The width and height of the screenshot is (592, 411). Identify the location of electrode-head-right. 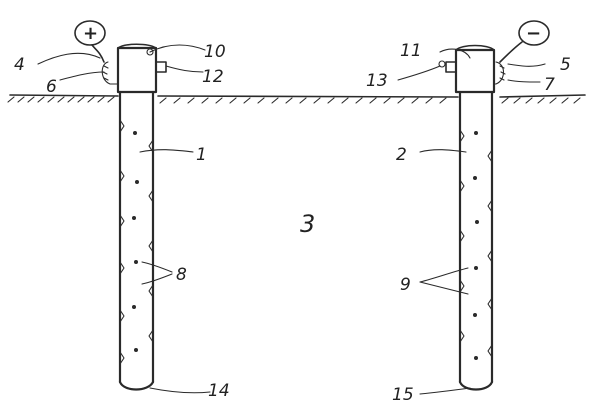
(472, 69).